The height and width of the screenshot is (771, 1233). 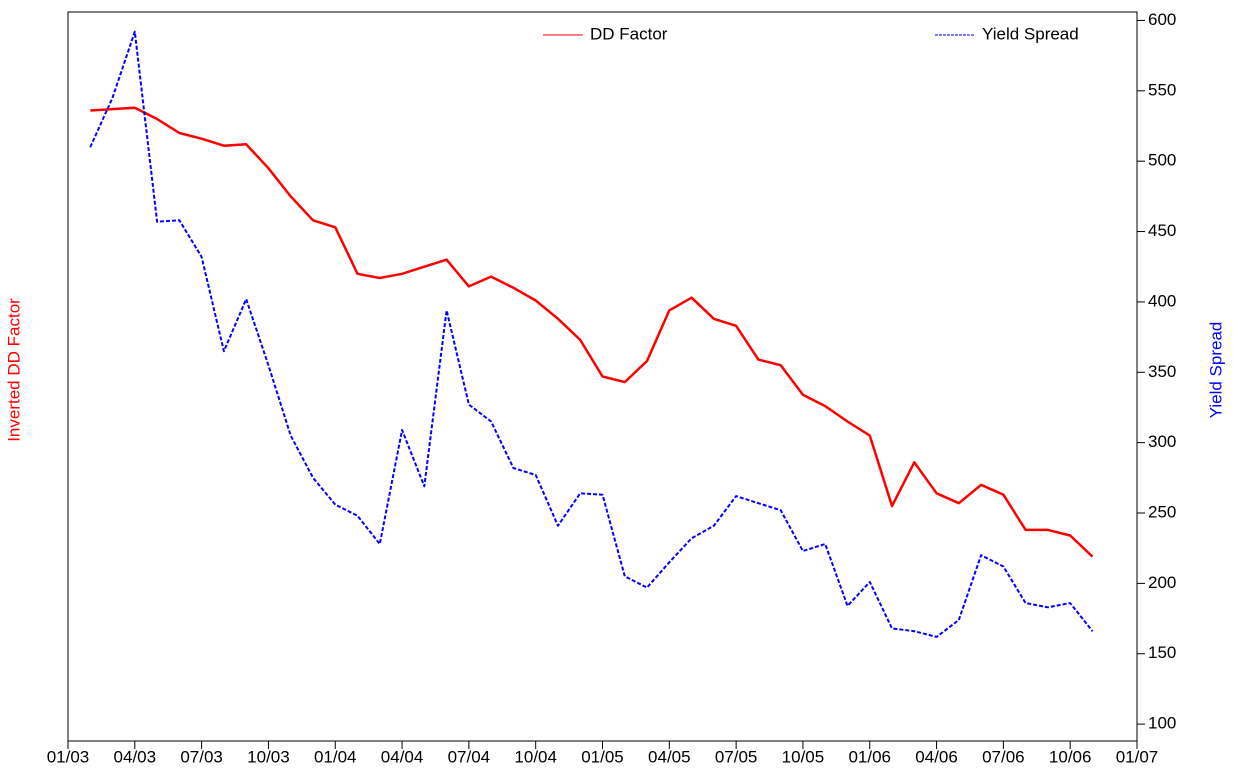 I want to click on x-tick-label: 04/04, so click(x=402, y=756).